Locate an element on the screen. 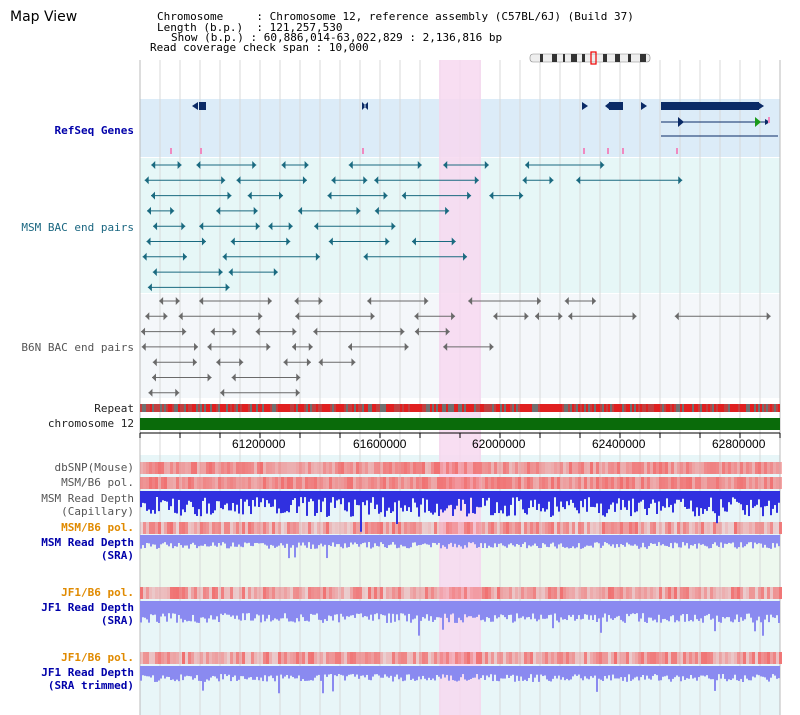 The image size is (800, 715). msm-bac-pair-end is located at coordinates (306, 165).